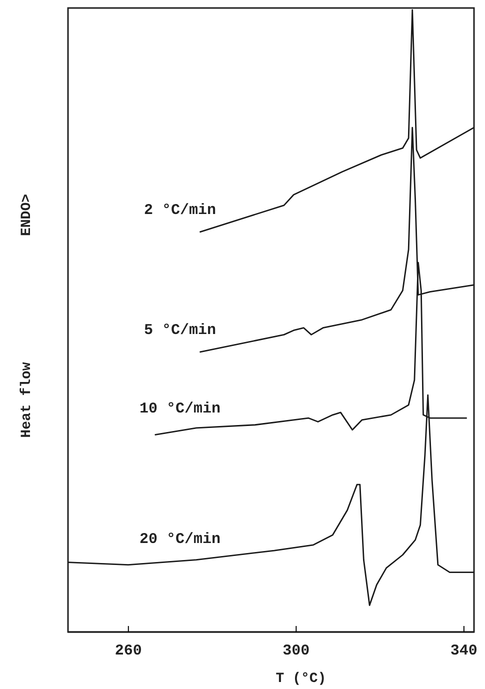 This screenshot has height=689, width=485. What do you see at coordinates (296, 651) in the screenshot?
I see `x-tick-label: 300` at bounding box center [296, 651].